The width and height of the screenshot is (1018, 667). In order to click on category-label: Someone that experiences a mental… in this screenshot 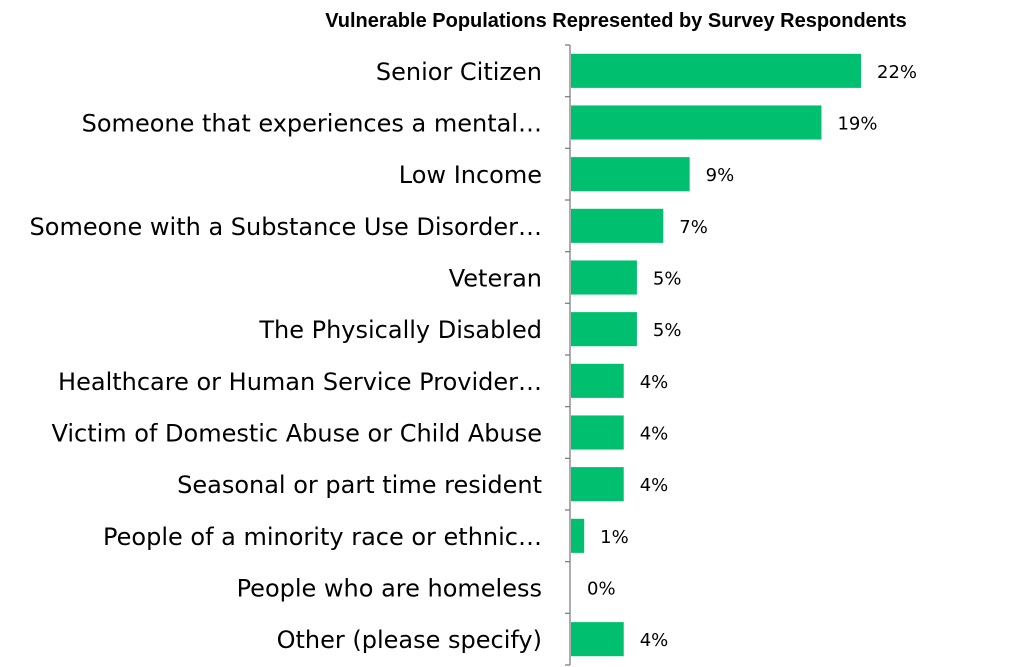, I will do `click(312, 124)`.